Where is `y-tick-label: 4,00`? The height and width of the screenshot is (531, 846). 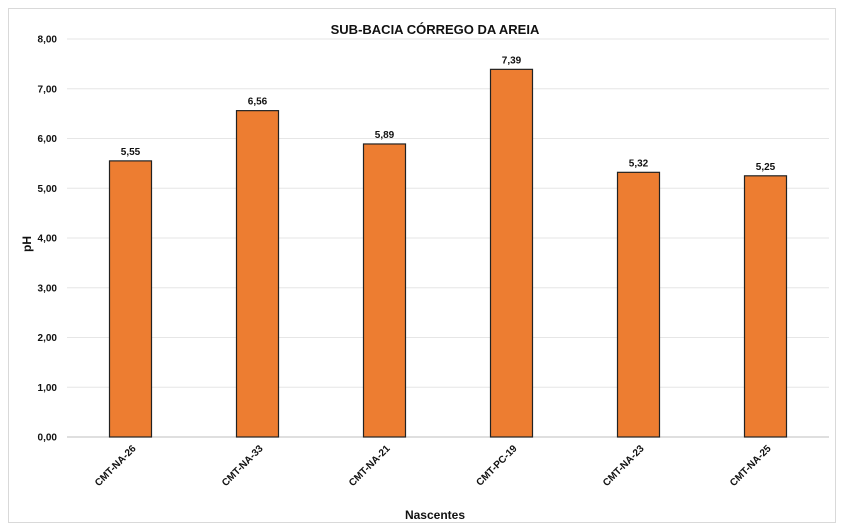
y-tick-label: 4,00 is located at coordinates (48, 239).